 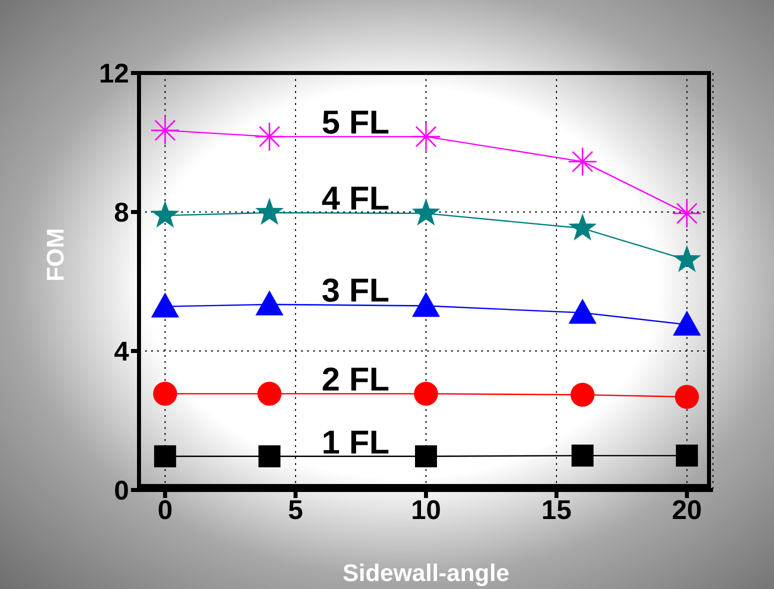 I want to click on x-tick-label: 10, so click(x=426, y=510).